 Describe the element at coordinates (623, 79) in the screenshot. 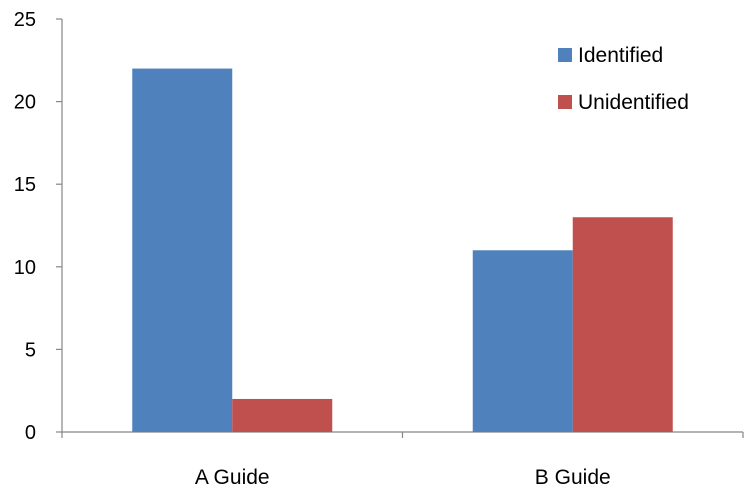

I see `legend: Identified Unidentified` at that location.